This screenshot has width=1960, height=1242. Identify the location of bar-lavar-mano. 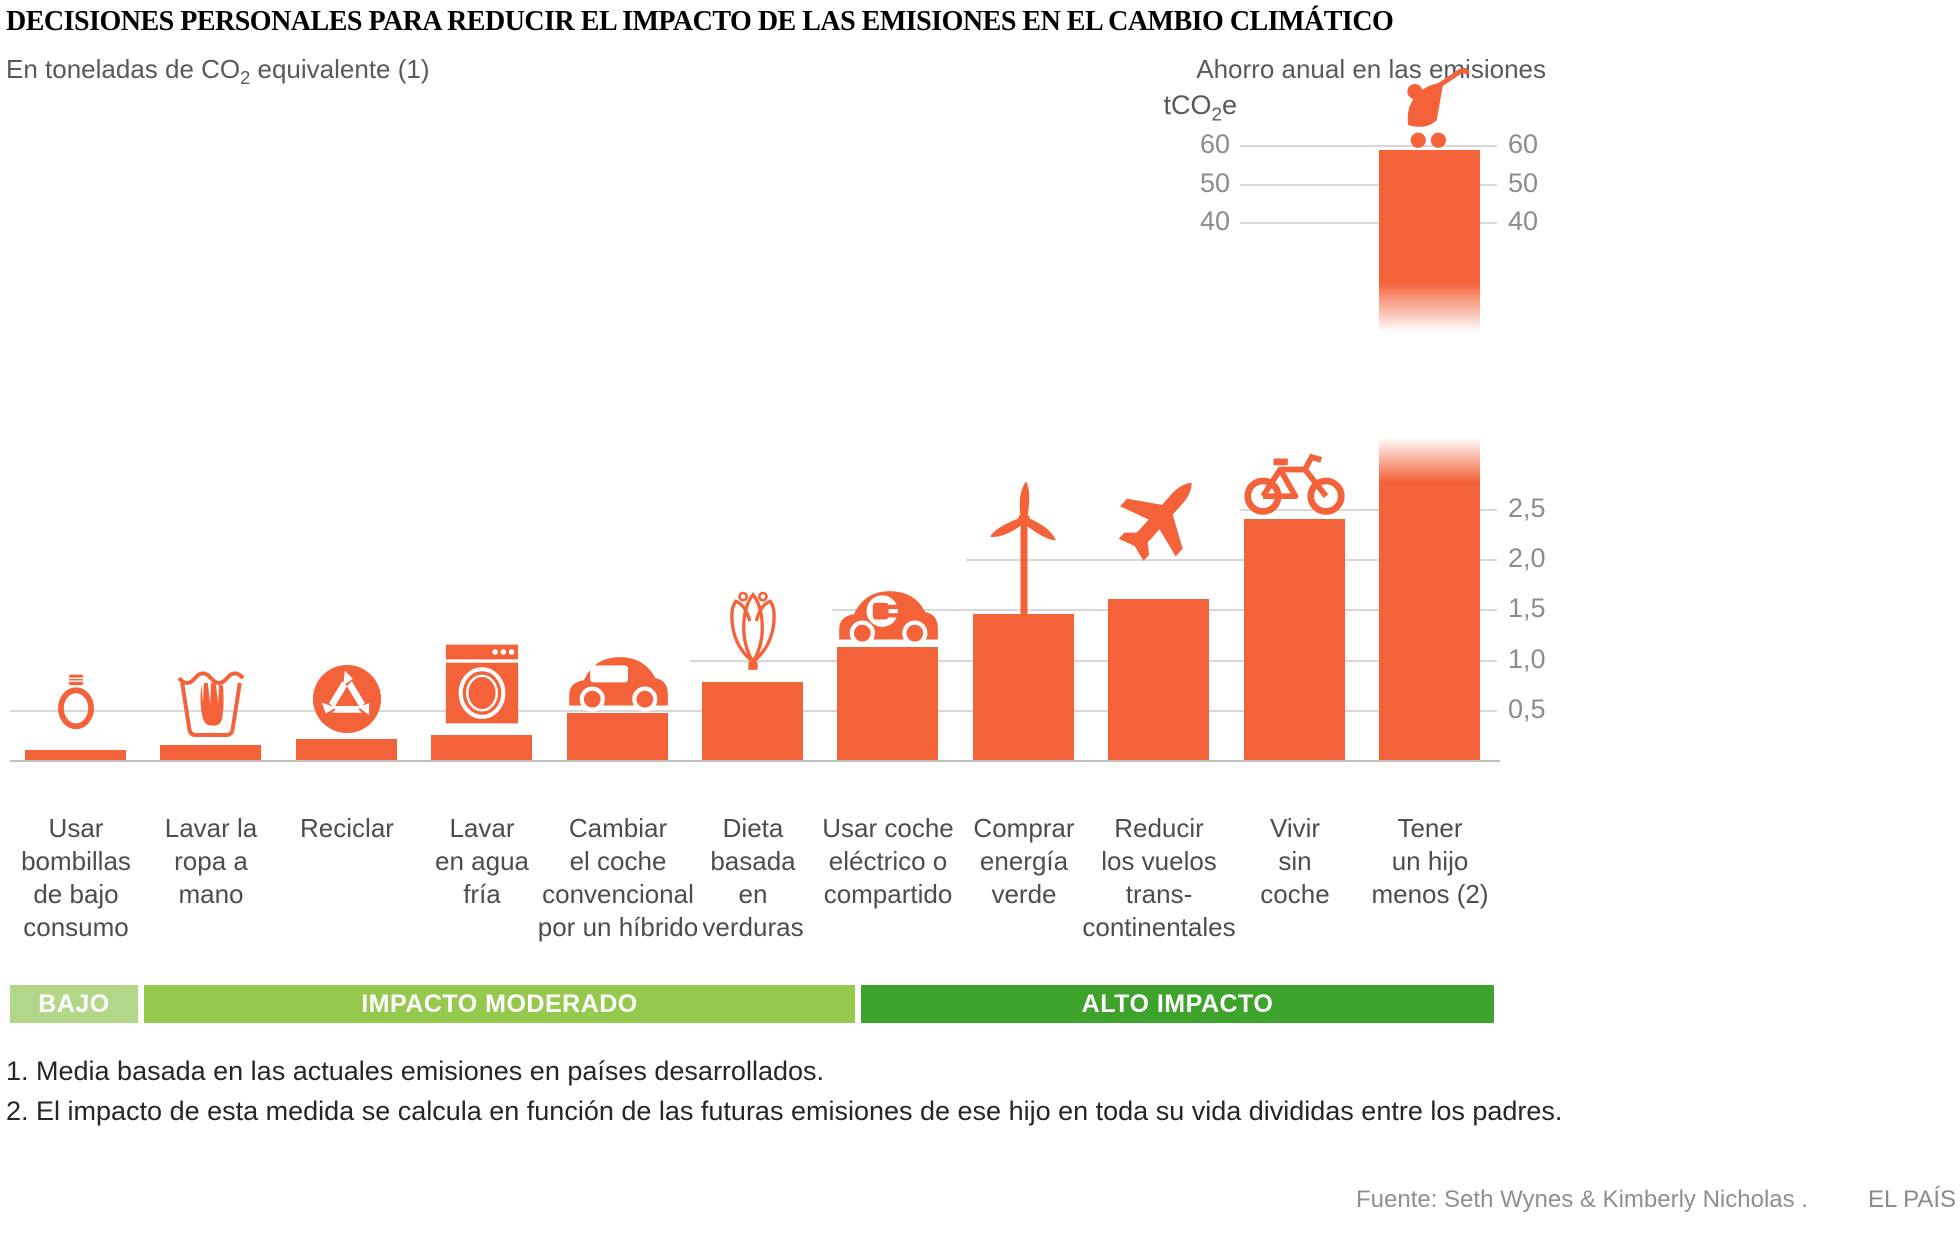
(210, 752).